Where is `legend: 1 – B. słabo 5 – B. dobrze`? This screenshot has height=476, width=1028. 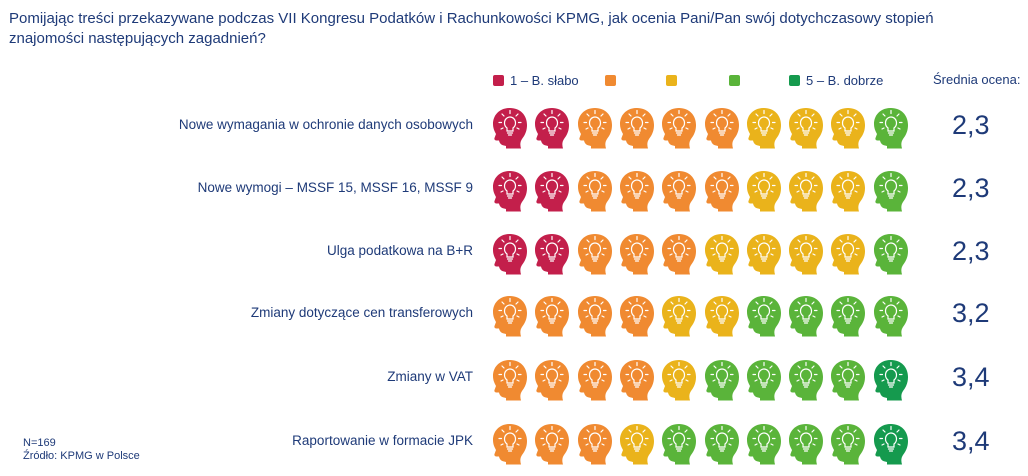 legend: 1 – B. słabo 5 – B. dobrze is located at coordinates (514, 80).